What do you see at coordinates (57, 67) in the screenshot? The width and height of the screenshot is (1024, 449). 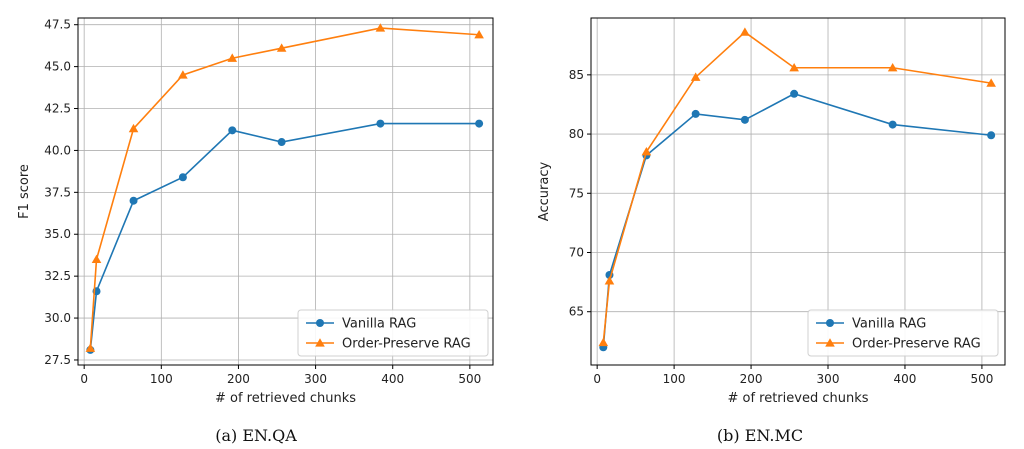 I see `y-tick-label: 45.0` at bounding box center [57, 67].